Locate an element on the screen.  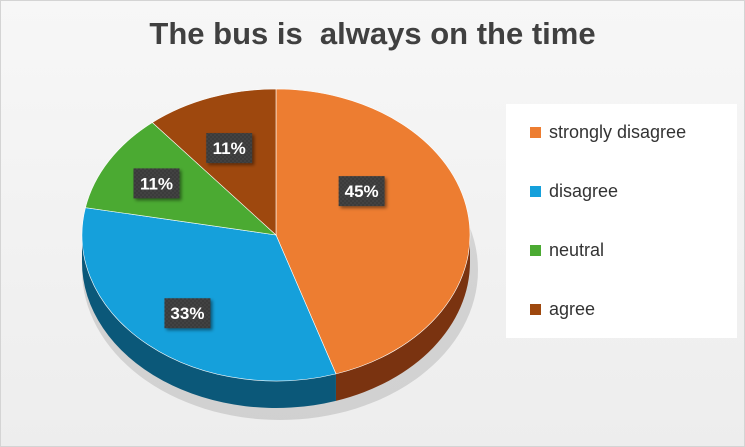
data-label-text: 33% is located at coordinates (187, 313).